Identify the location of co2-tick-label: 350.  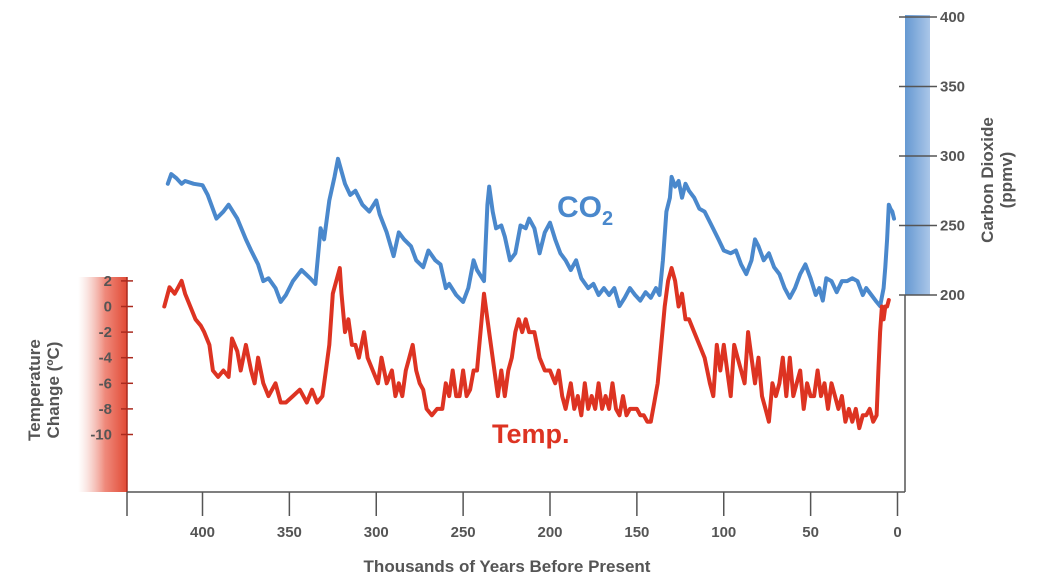
(952, 87).